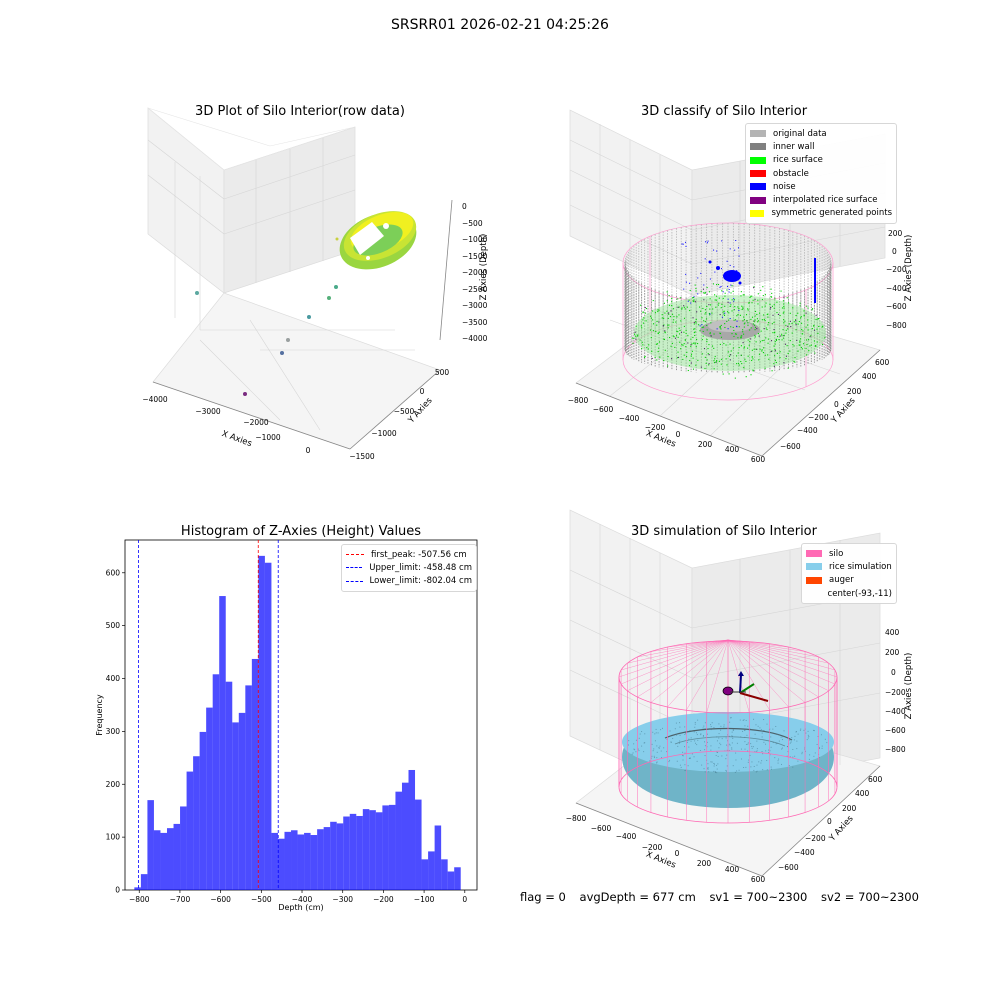 The height and width of the screenshot is (1000, 1000). I want to click on raw-outlier-points, so click(267, 316).